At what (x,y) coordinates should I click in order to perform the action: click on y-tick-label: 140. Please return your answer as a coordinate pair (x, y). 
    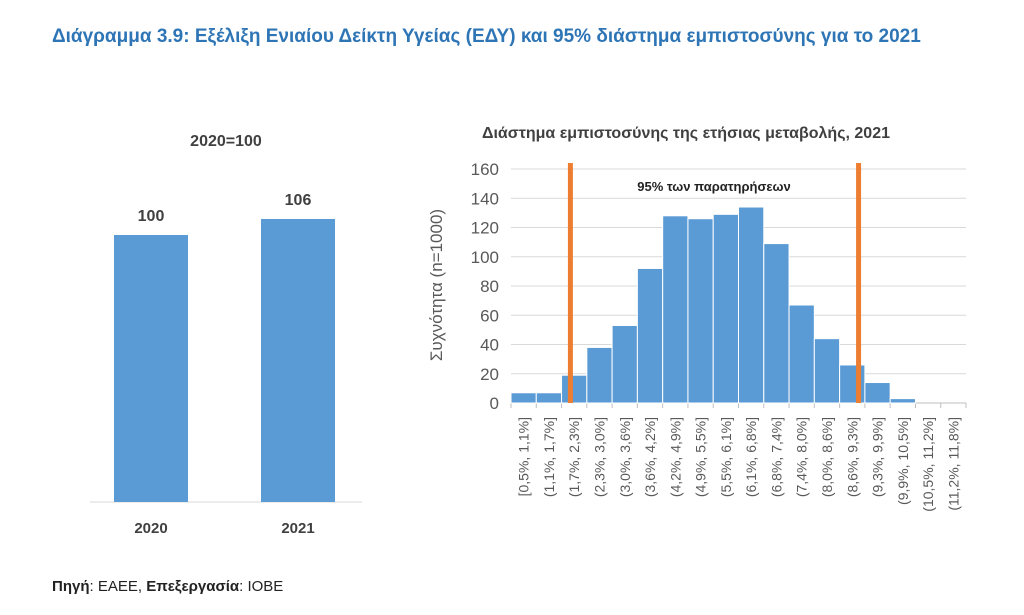
    Looking at the image, I should click on (485, 198).